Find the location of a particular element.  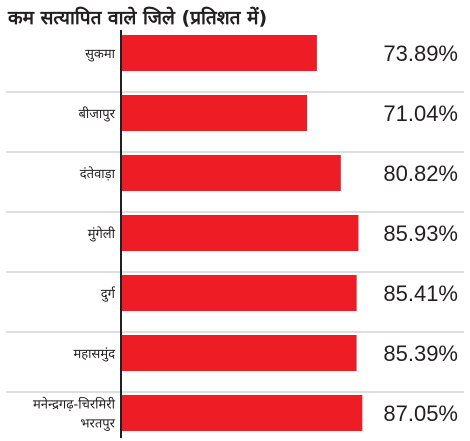

category-label: मनेन्द्रगढ़-चिरमिरी is located at coordinates (74, 405).